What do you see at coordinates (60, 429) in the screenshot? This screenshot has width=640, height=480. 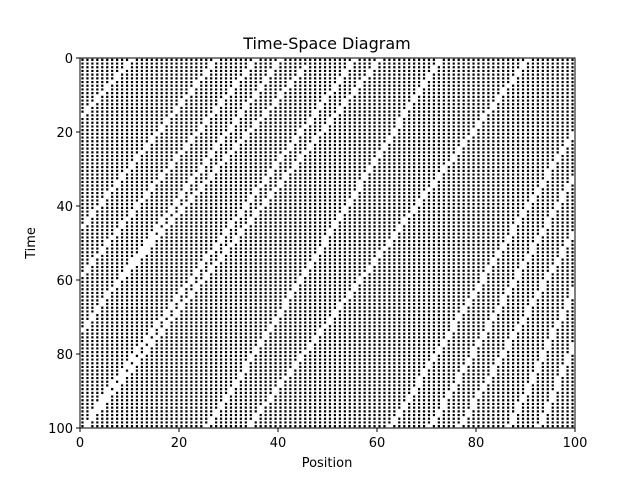 I see `y-tick-label: 100` at bounding box center [60, 429].